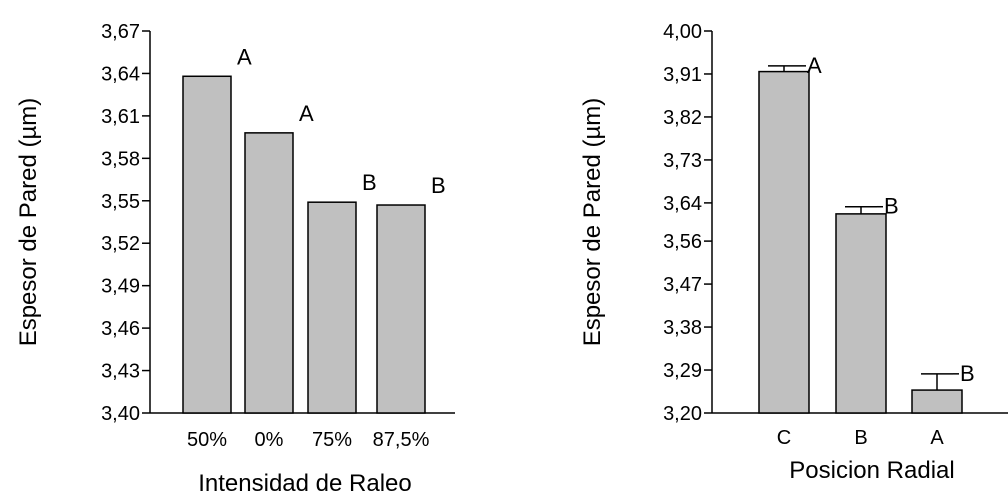  Describe the element at coordinates (814, 65) in the screenshot. I see `right-bar-letter: A` at that location.